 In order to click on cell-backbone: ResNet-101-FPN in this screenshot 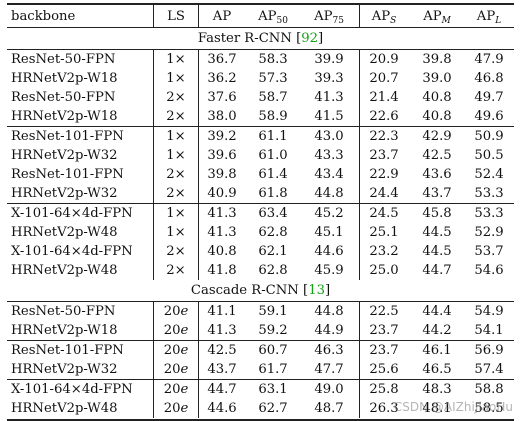, I will do `click(67, 350)`.